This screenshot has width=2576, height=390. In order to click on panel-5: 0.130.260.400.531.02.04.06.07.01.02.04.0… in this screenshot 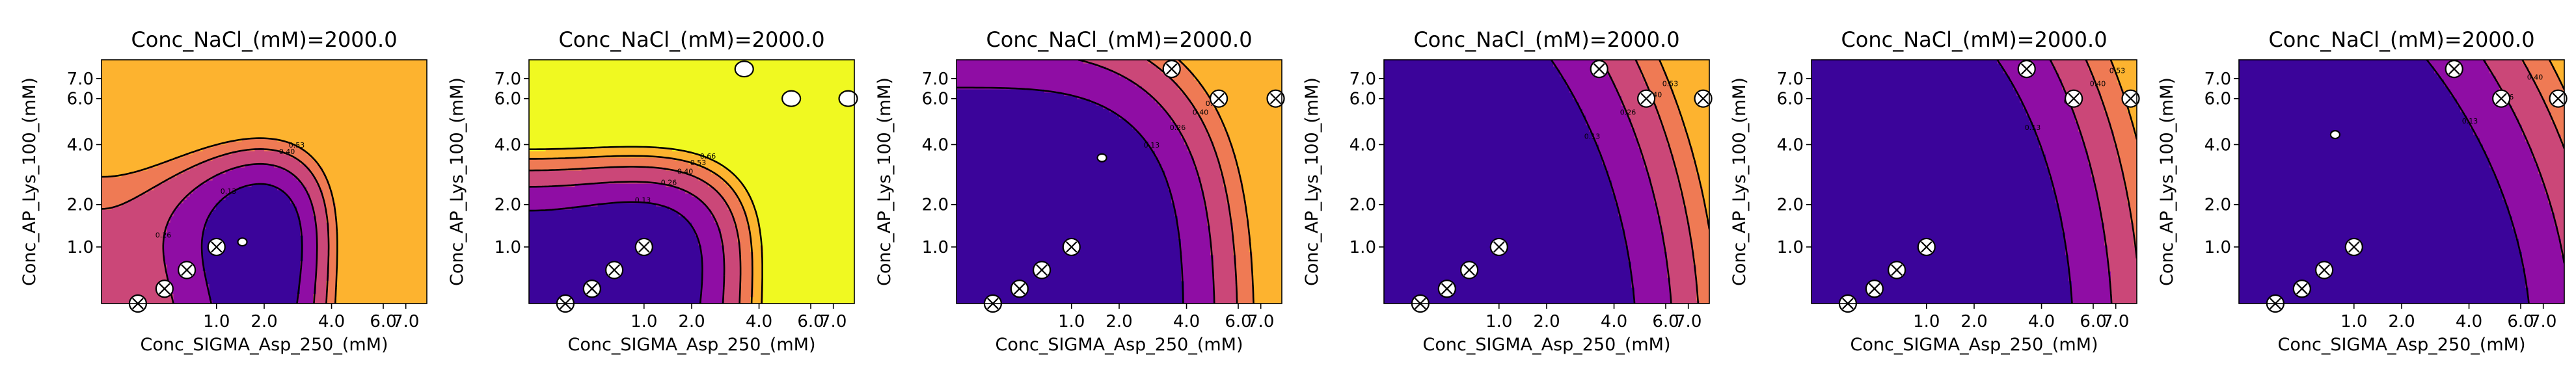, I will do `click(1934, 191)`.